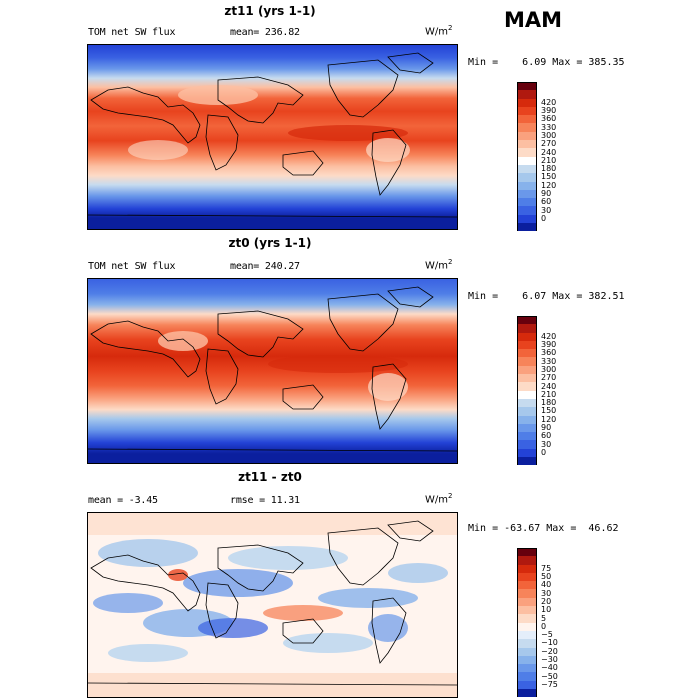 Image resolution: width=700 pixels, height=700 pixels. Describe the element at coordinates (270, 243) in the screenshot. I see `panel-2-title: zt0 (yrs 1-1)` at that location.